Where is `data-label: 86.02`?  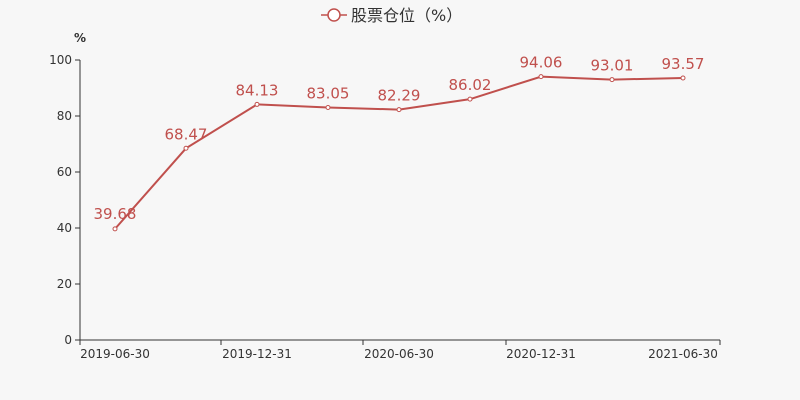 data-label: 86.02 is located at coordinates (470, 85).